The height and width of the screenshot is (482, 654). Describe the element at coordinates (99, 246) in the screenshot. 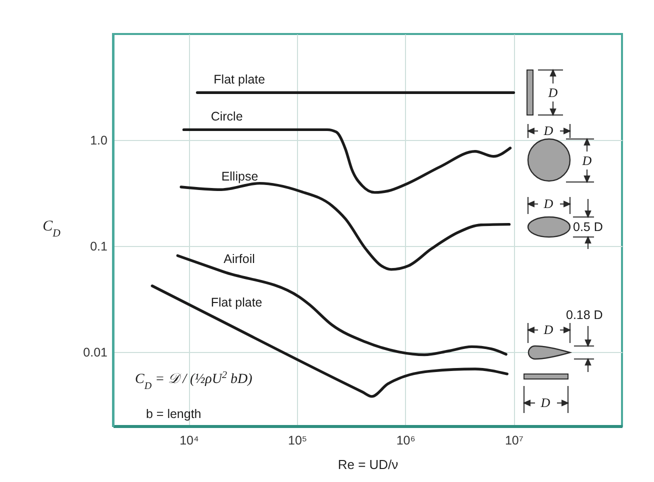

I see `y-tick-label: 0.1` at that location.